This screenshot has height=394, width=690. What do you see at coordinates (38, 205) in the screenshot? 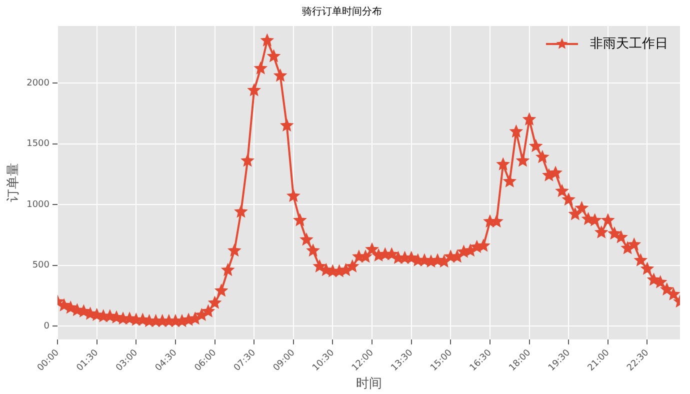
I see `y-tick-label: 1000` at bounding box center [38, 205].